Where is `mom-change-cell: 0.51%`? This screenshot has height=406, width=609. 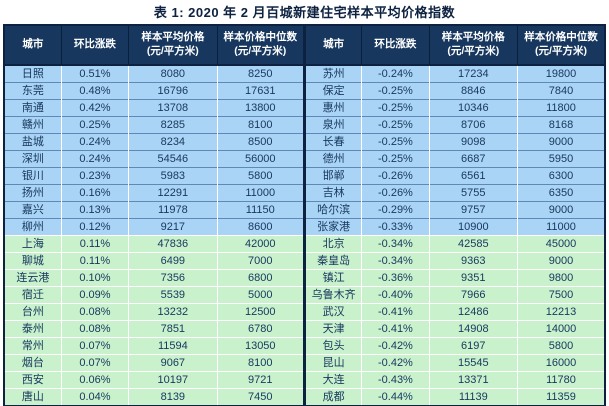 mom-change-cell: 0.51% is located at coordinates (95, 73).